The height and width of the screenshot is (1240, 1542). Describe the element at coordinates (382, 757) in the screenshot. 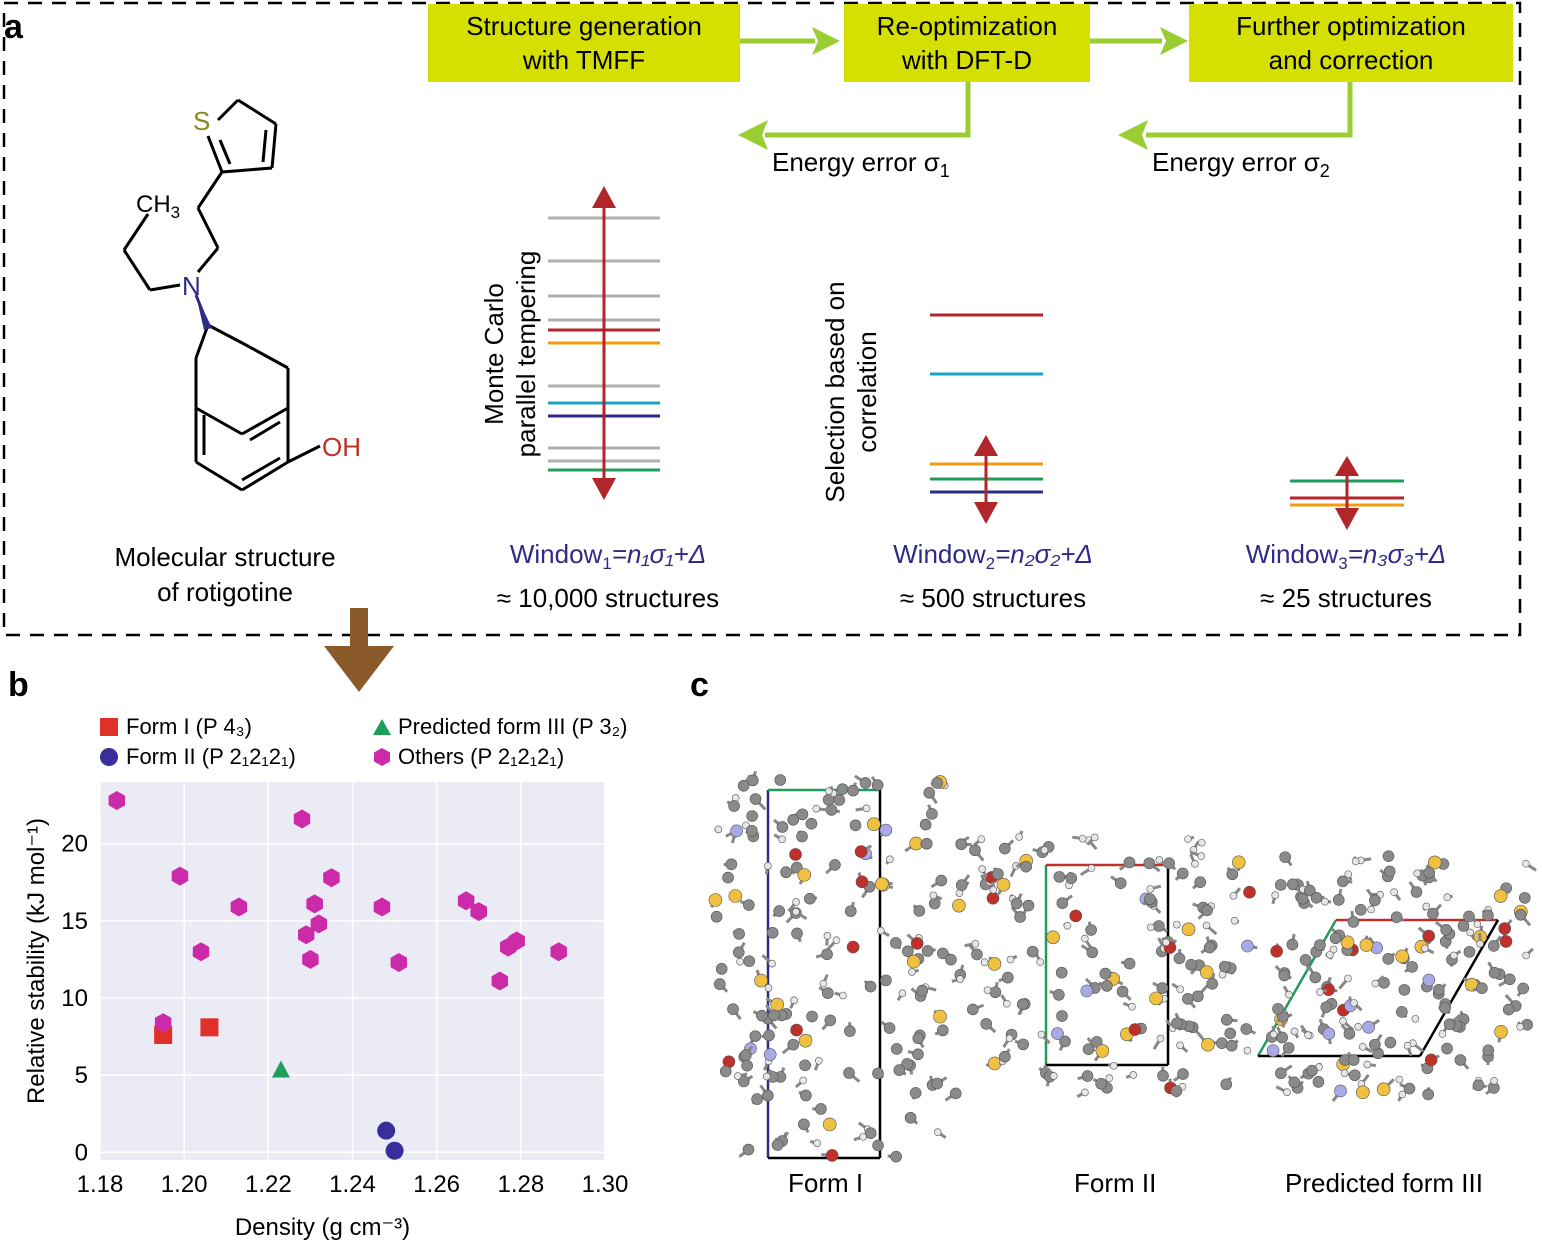

I see `hexagon-marker-icon` at that location.